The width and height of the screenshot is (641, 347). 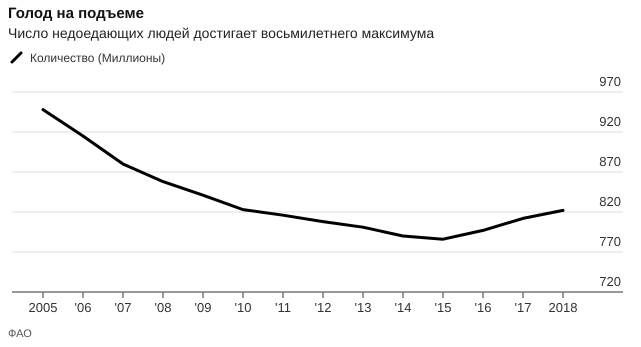 I want to click on x-tick-label: 2018, so click(x=563, y=307).